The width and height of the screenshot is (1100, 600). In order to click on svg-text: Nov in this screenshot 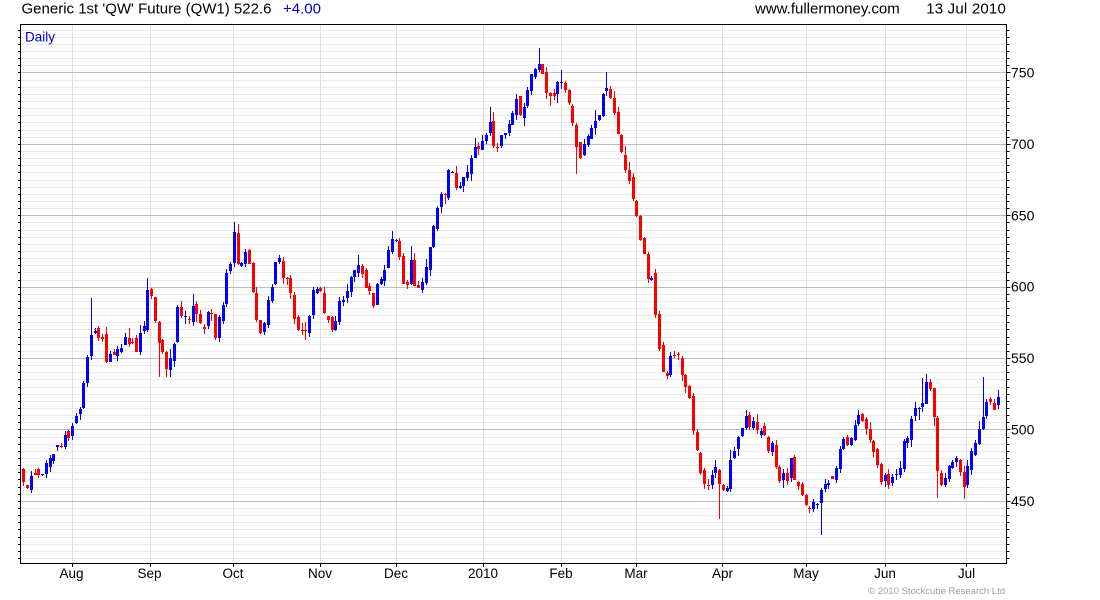, I will do `click(320, 573)`.